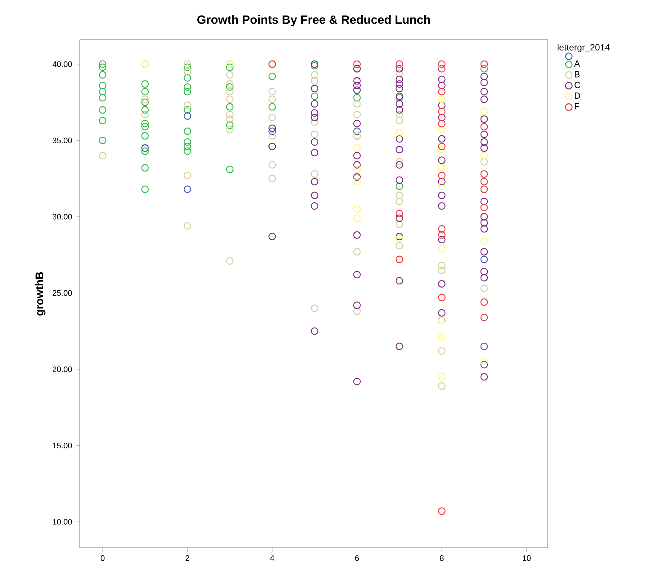 This screenshot has width=650, height=572. Describe the element at coordinates (577, 63) in the screenshot. I see `legend-label: A` at that location.